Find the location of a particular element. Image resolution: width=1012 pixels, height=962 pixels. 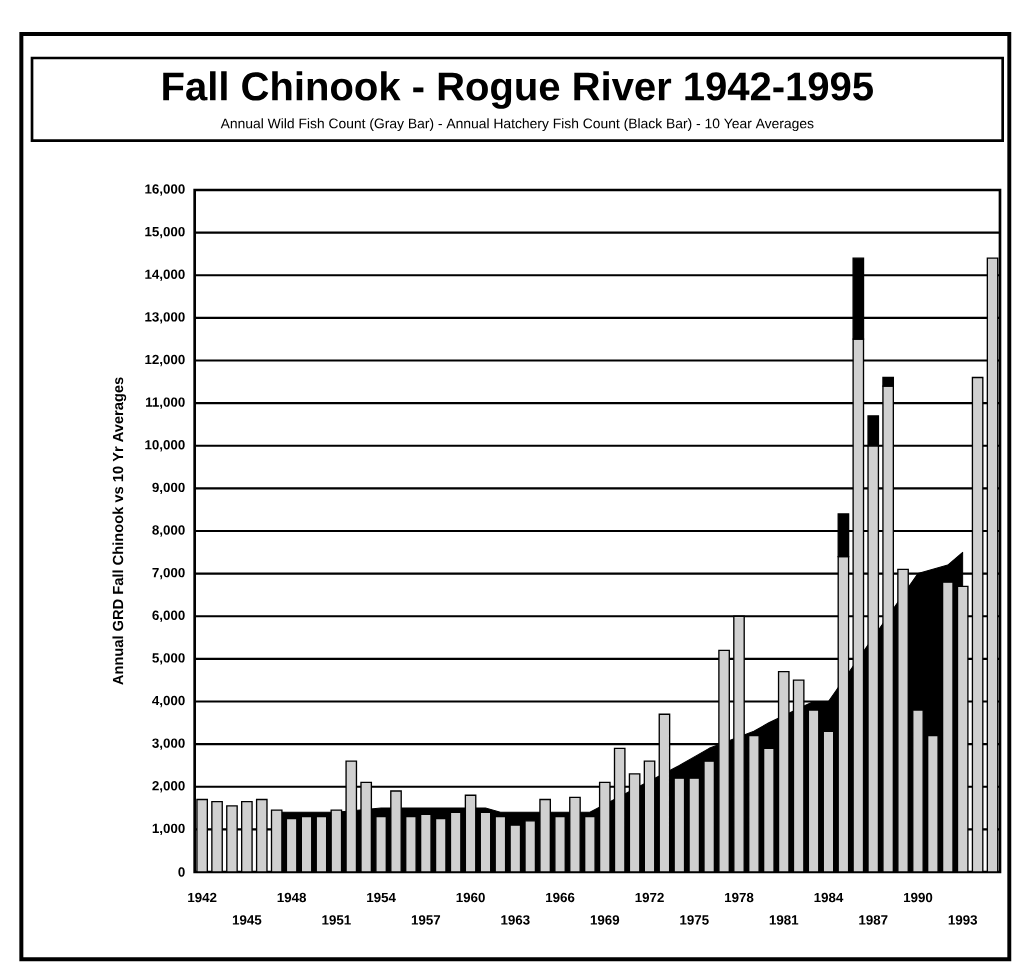

chart-title: Fall Chinook - Rogue River 1942-1995 is located at coordinates (518, 90).